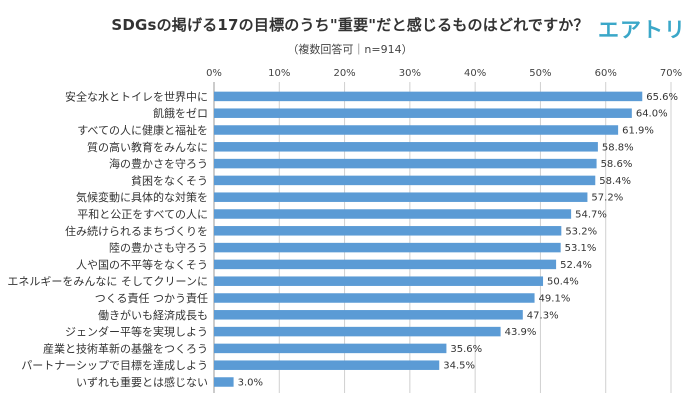 The height and width of the screenshot is (407, 700). I want to click on data-label: 57.2%, so click(607, 198).